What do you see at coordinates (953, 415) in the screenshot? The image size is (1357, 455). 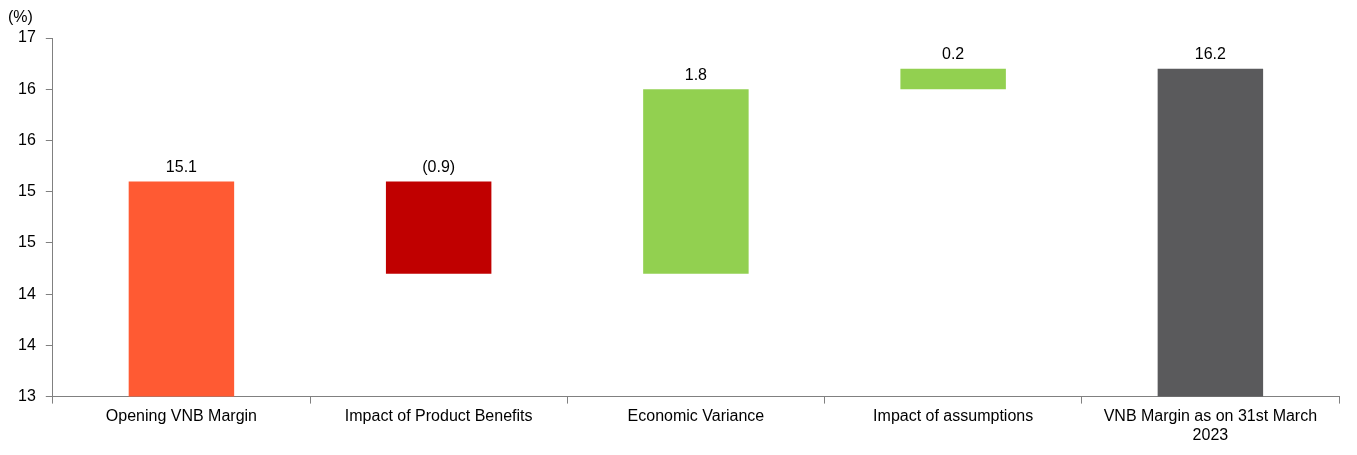 I see `x-tick-label: Impact of assumptions` at bounding box center [953, 415].